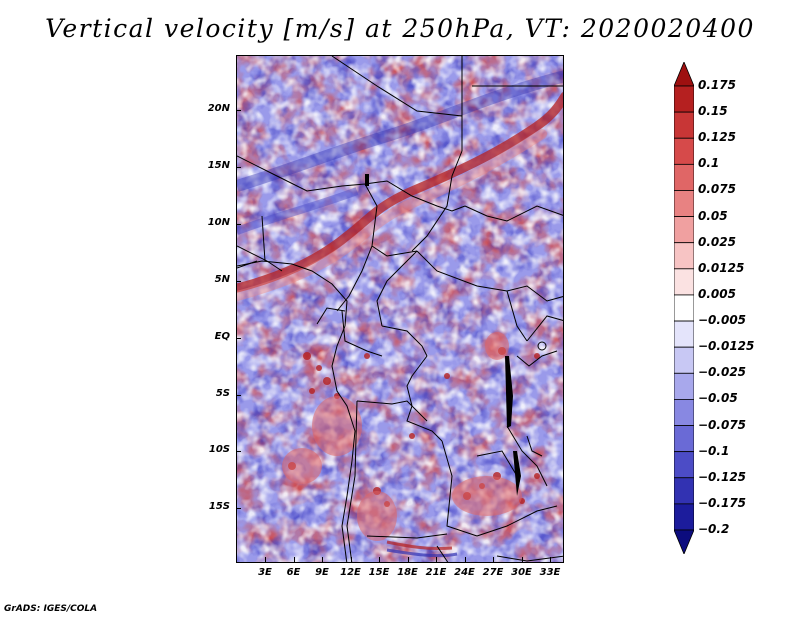 Image resolution: width=800 pixels, height=618 pixels. I want to click on lon-label: 18E, so click(407, 572).